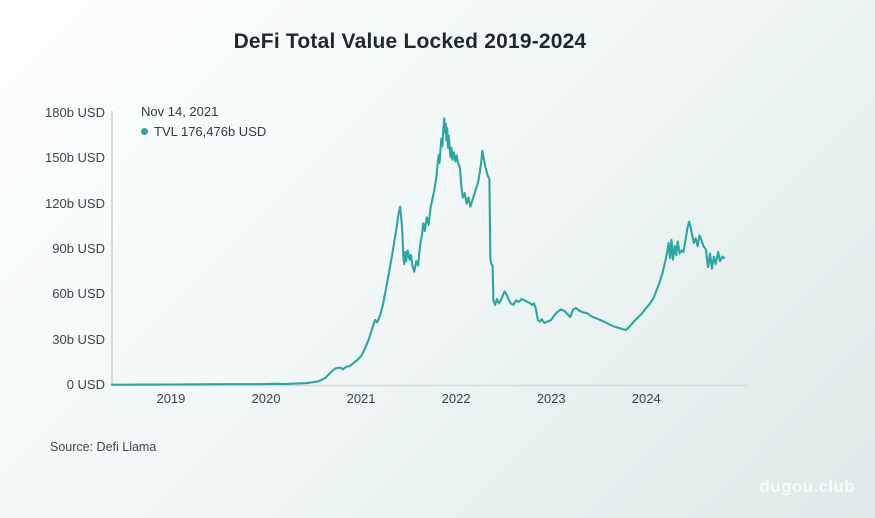  Describe the element at coordinates (78, 294) in the screenshot. I see `y-tick-label: 60b USD` at that location.